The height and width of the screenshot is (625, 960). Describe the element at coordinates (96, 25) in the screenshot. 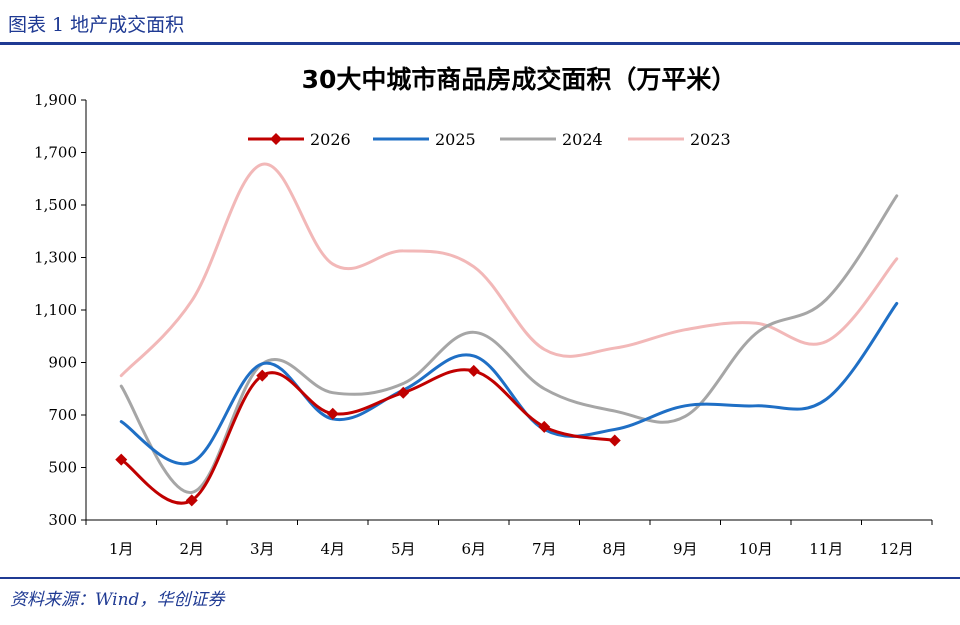

I see `figure-title: 图表 1 地产成交面积` at that location.